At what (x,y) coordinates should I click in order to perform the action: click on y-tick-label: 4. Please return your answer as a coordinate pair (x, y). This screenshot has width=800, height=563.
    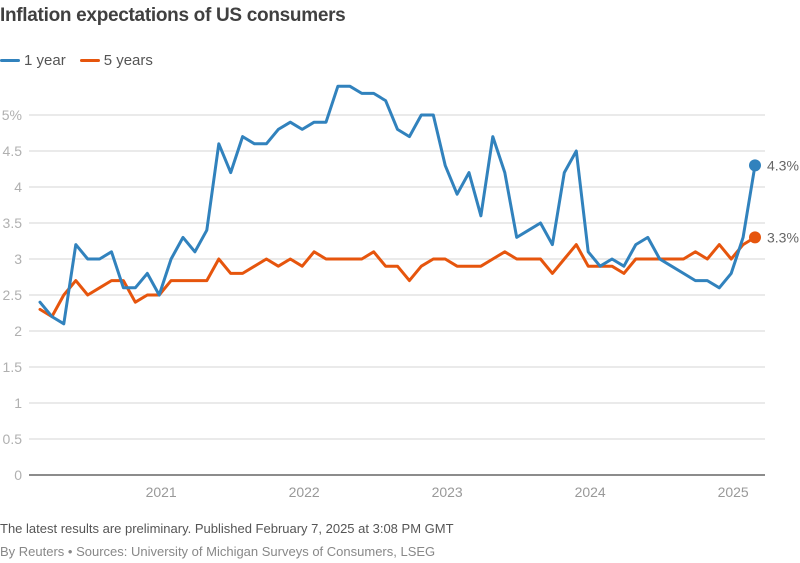
    Looking at the image, I should click on (18, 187).